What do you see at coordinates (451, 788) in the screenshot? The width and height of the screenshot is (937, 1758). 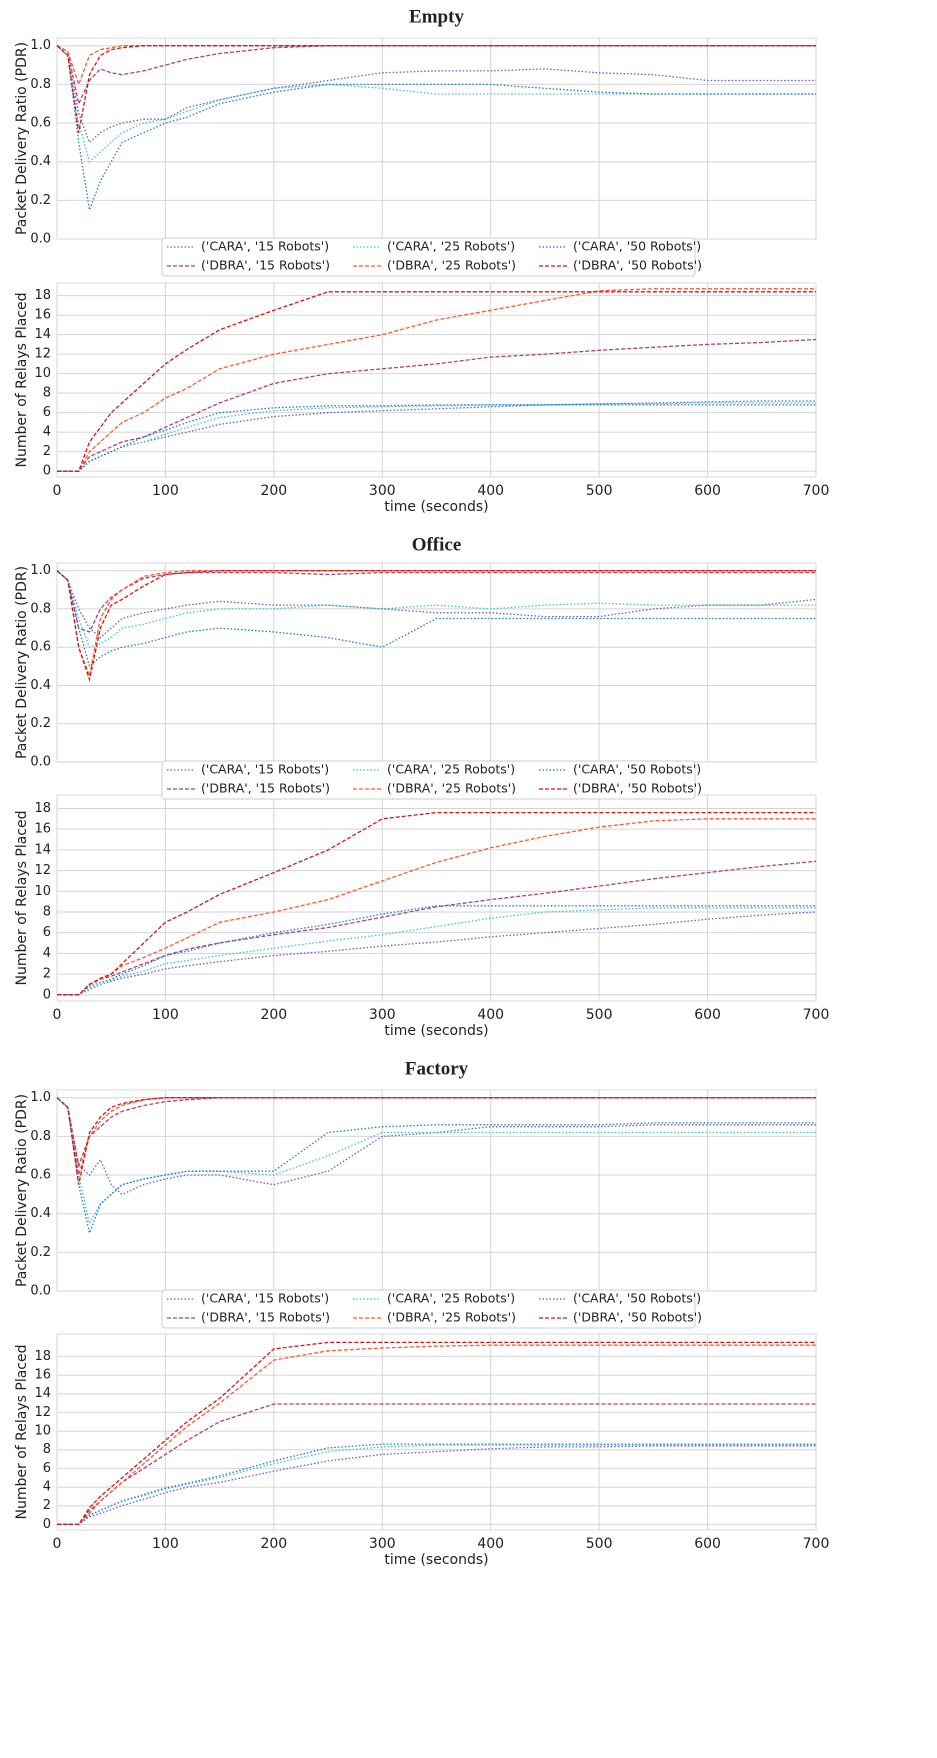 I see `legend-label: ('DBRA', '25 Robots')` at bounding box center [451, 788].